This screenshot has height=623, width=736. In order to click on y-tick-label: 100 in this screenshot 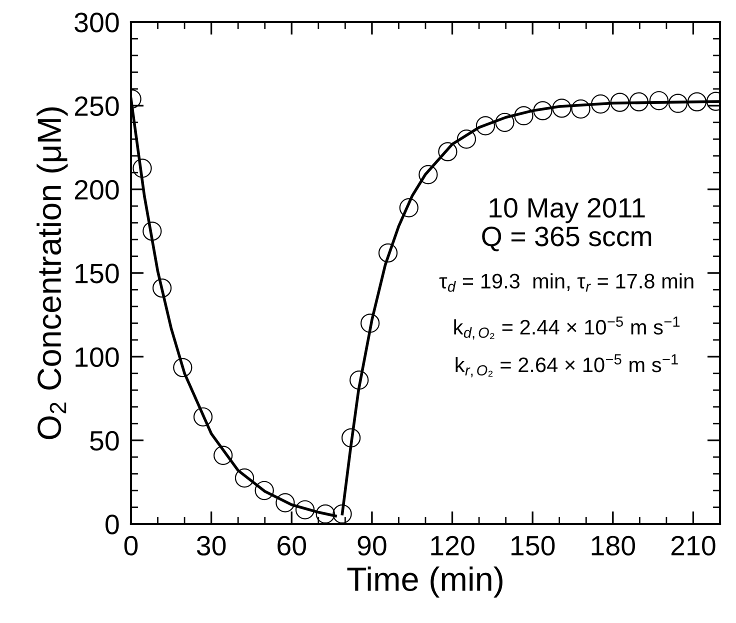, I will do `click(97, 357)`.